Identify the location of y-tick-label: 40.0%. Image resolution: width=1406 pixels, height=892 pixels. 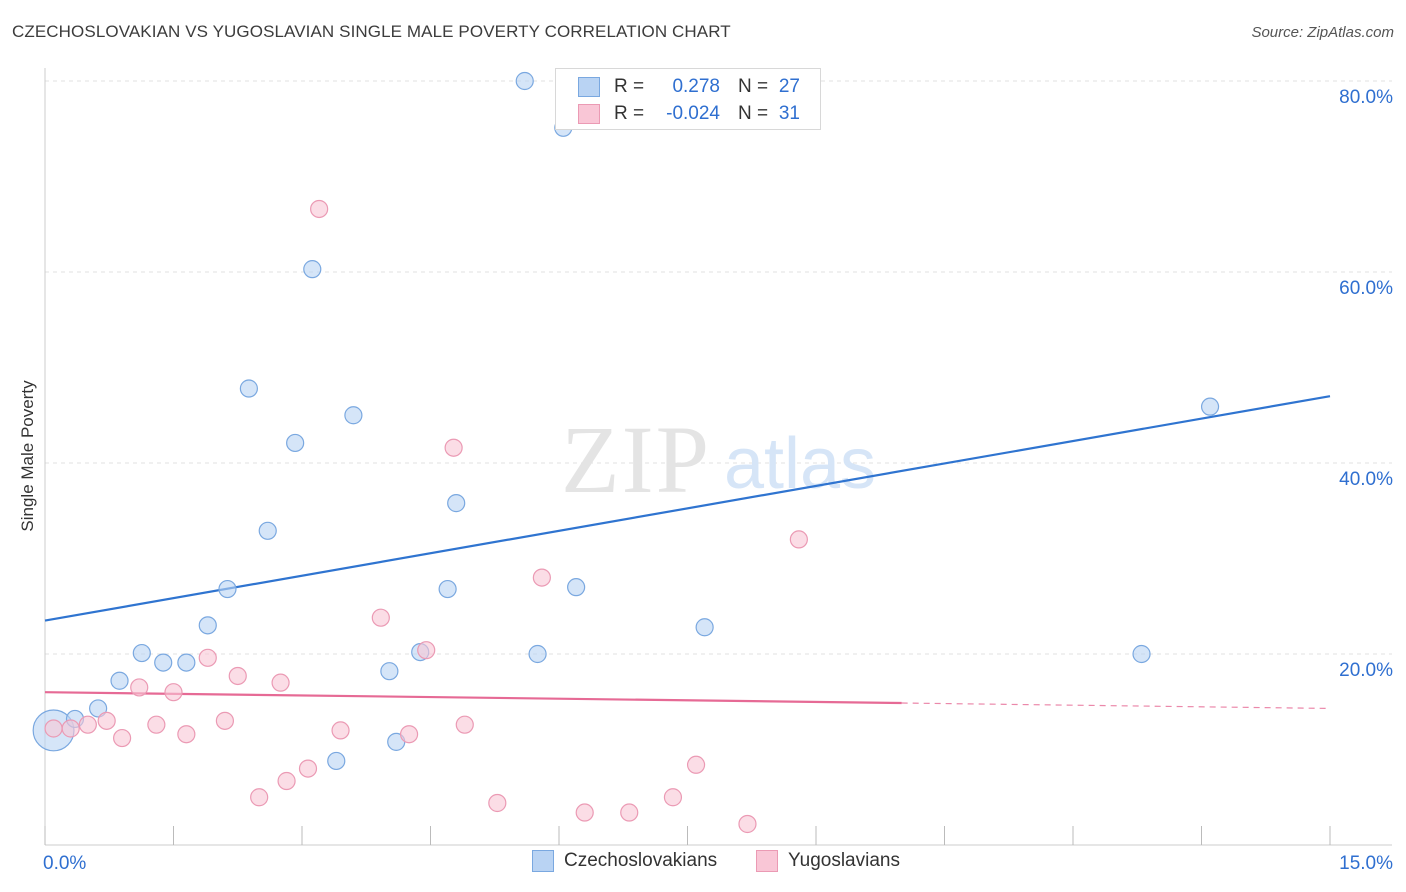
(1366, 479).